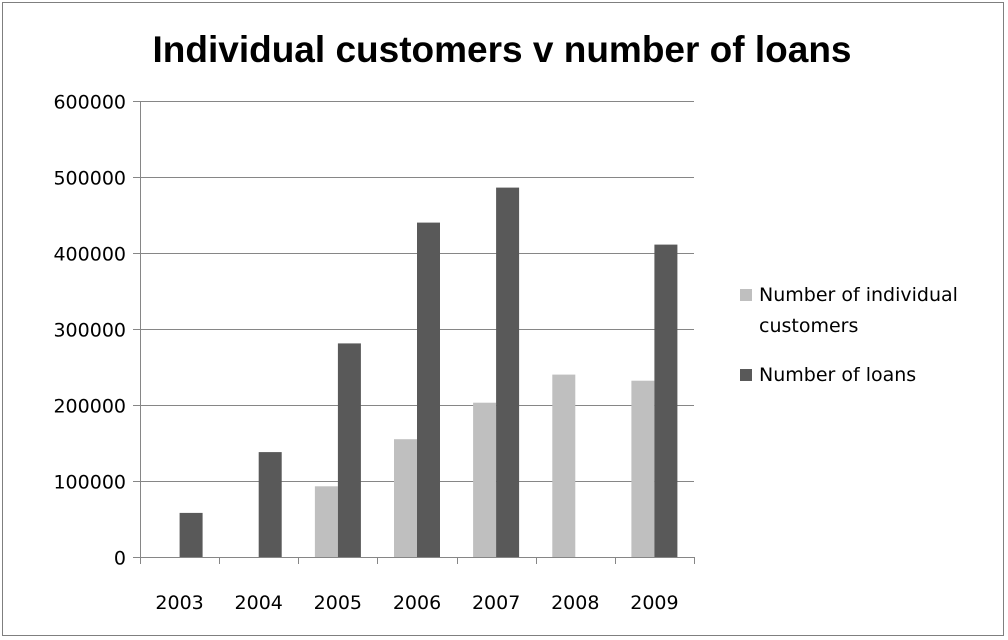  What do you see at coordinates (643, 468) in the screenshot?
I see `bar-customers-2009` at bounding box center [643, 468].